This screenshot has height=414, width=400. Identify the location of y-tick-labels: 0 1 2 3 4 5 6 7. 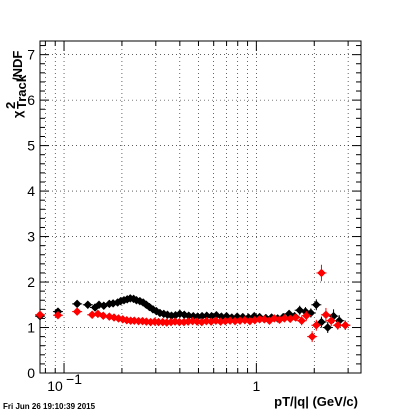
(31, 214).